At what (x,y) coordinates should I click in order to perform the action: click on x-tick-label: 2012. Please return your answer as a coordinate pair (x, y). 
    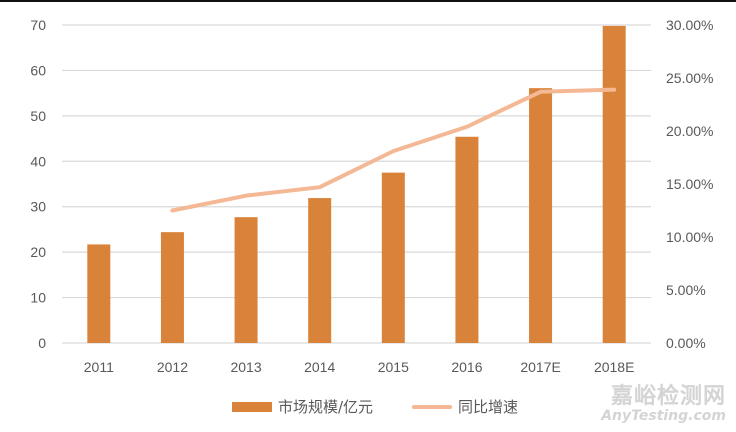
    Looking at the image, I should click on (172, 367).